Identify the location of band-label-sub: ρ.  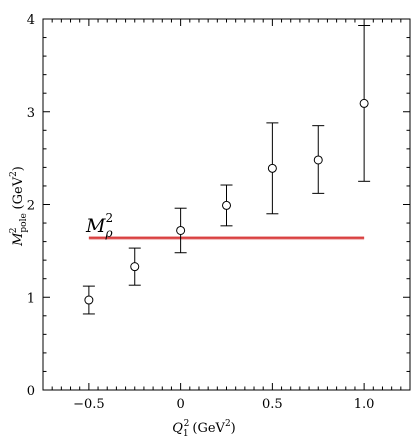
(108, 233).